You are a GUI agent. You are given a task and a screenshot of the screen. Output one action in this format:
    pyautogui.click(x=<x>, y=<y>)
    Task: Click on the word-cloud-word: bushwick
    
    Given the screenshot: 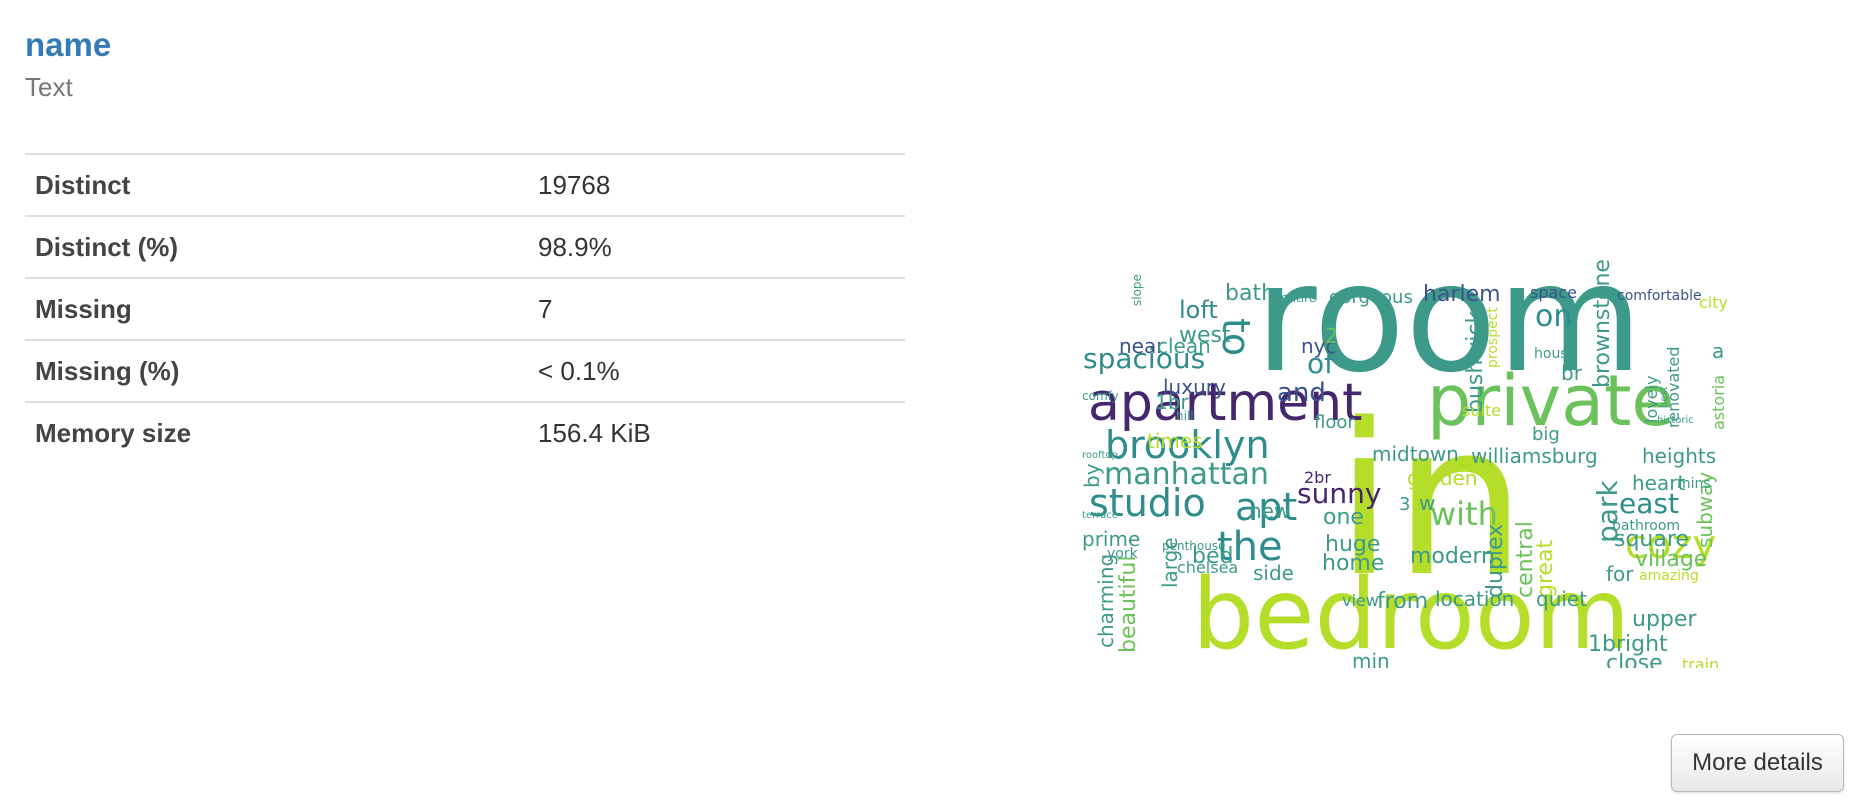 What is the action you would take?
    pyautogui.click(x=1475, y=361)
    